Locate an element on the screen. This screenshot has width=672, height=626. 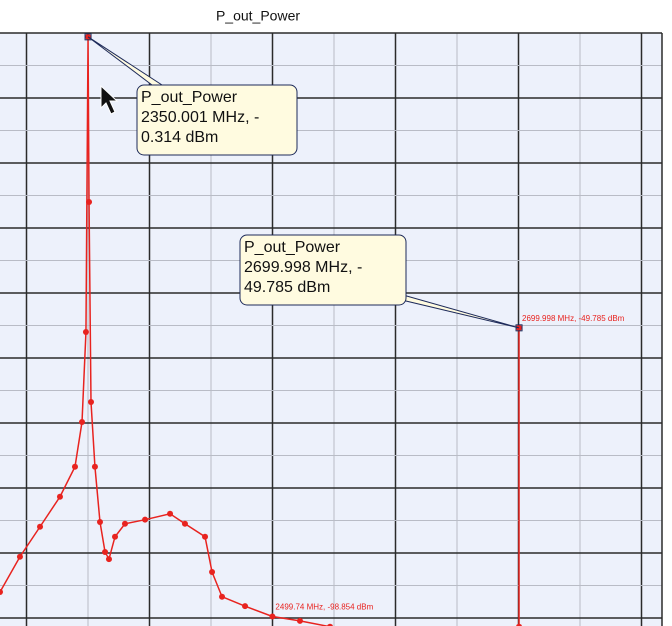
callout-text: 49.785 dBm is located at coordinates (287, 287).